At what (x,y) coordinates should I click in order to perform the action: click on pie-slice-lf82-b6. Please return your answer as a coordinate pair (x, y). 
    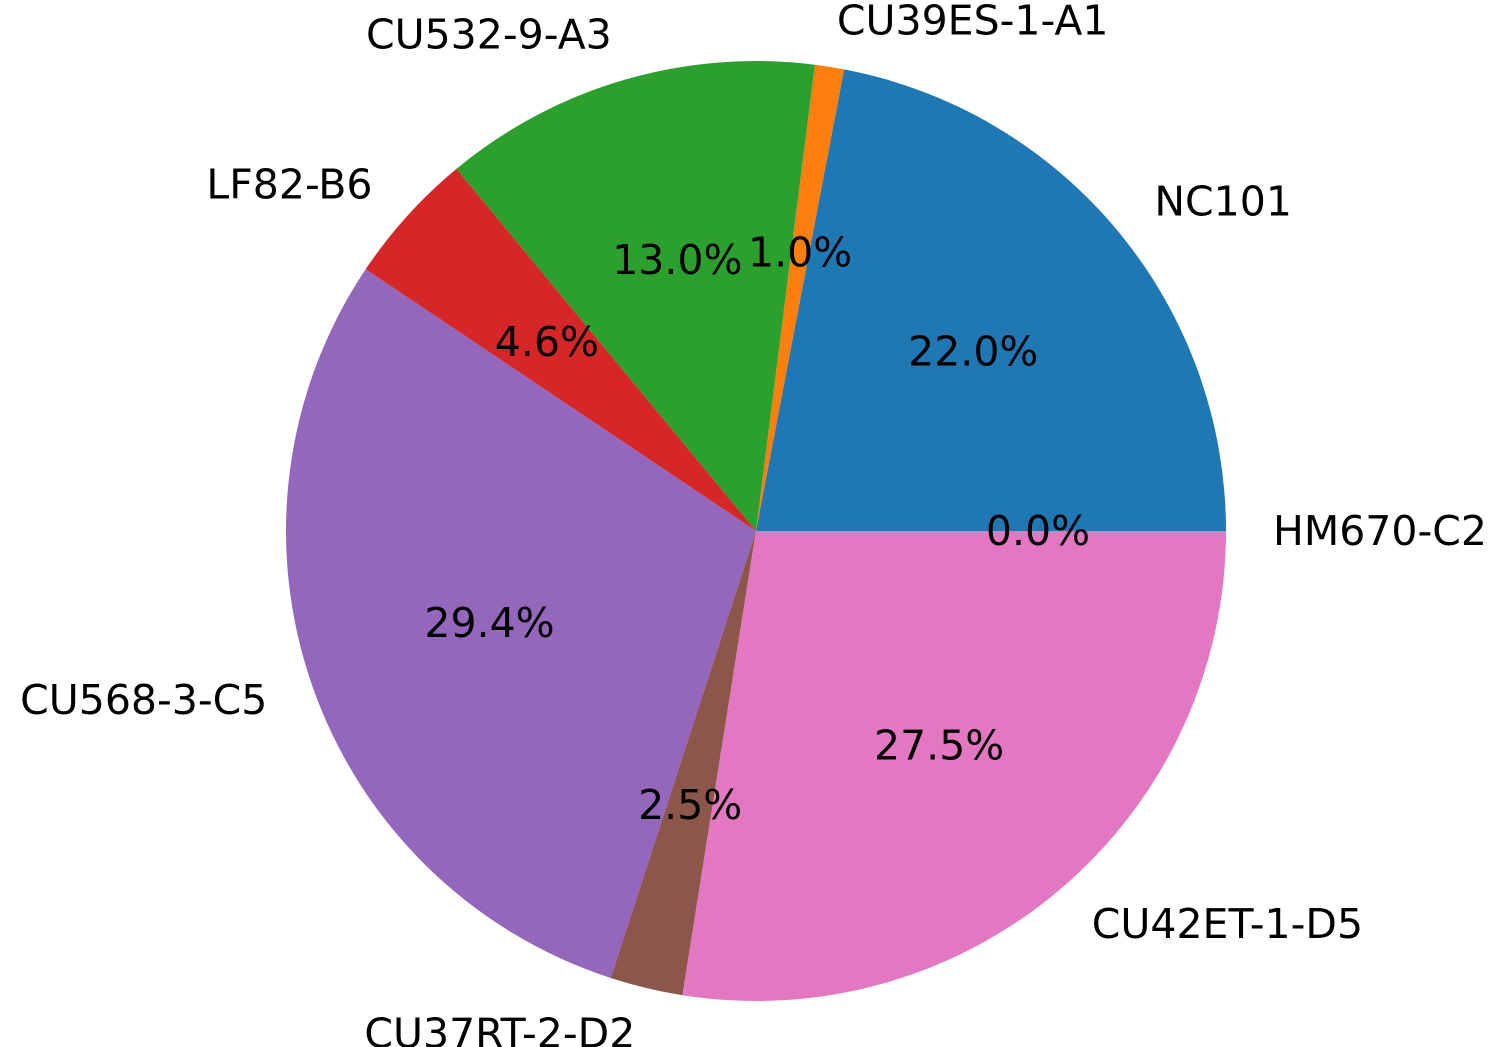
    Looking at the image, I should click on (560, 350).